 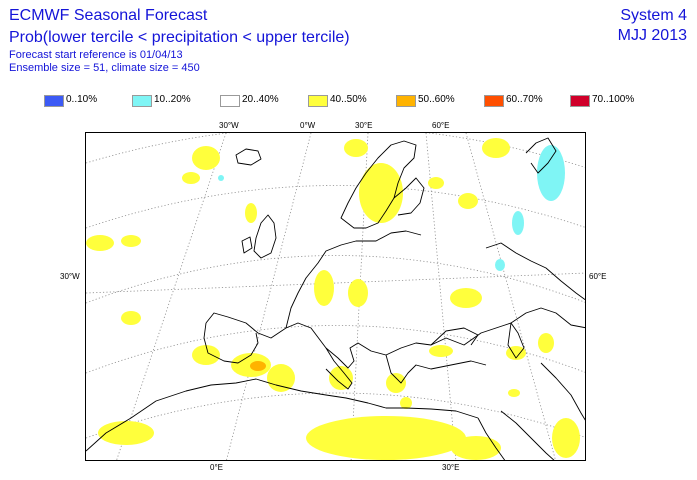 What do you see at coordinates (524, 99) in the screenshot?
I see `legend-label: 60..70%` at bounding box center [524, 99].